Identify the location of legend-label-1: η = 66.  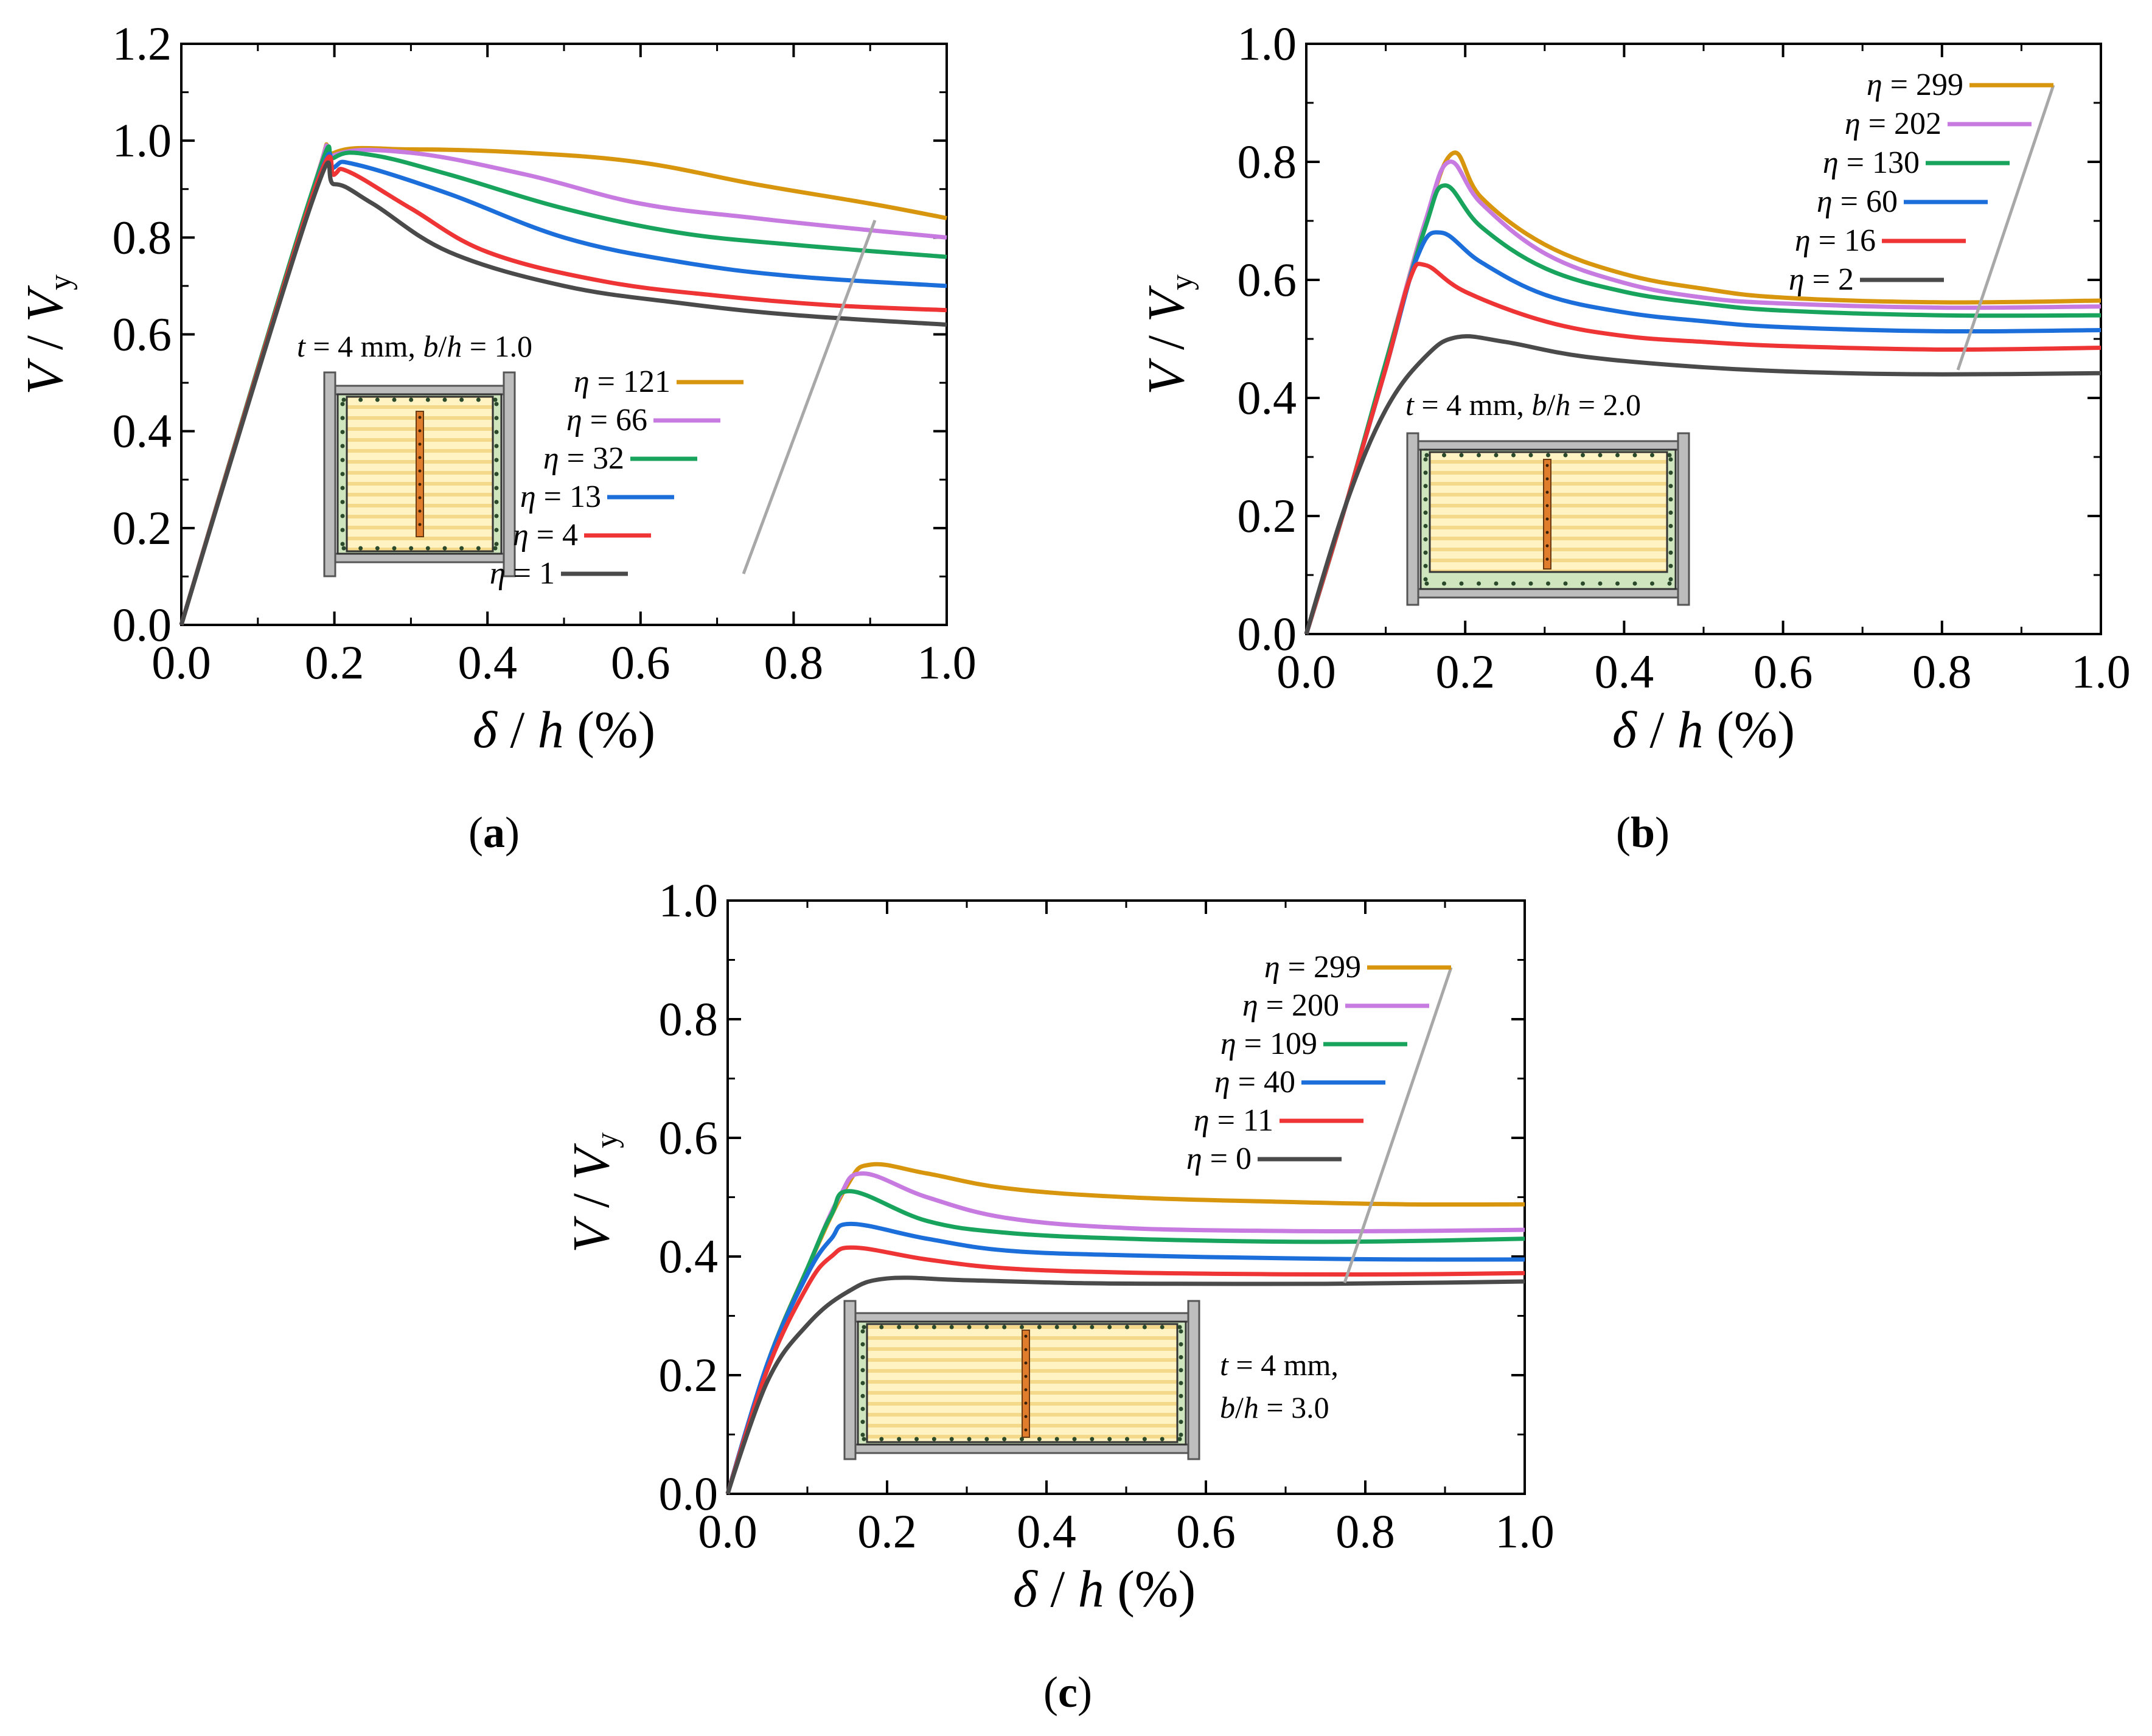
(606, 420).